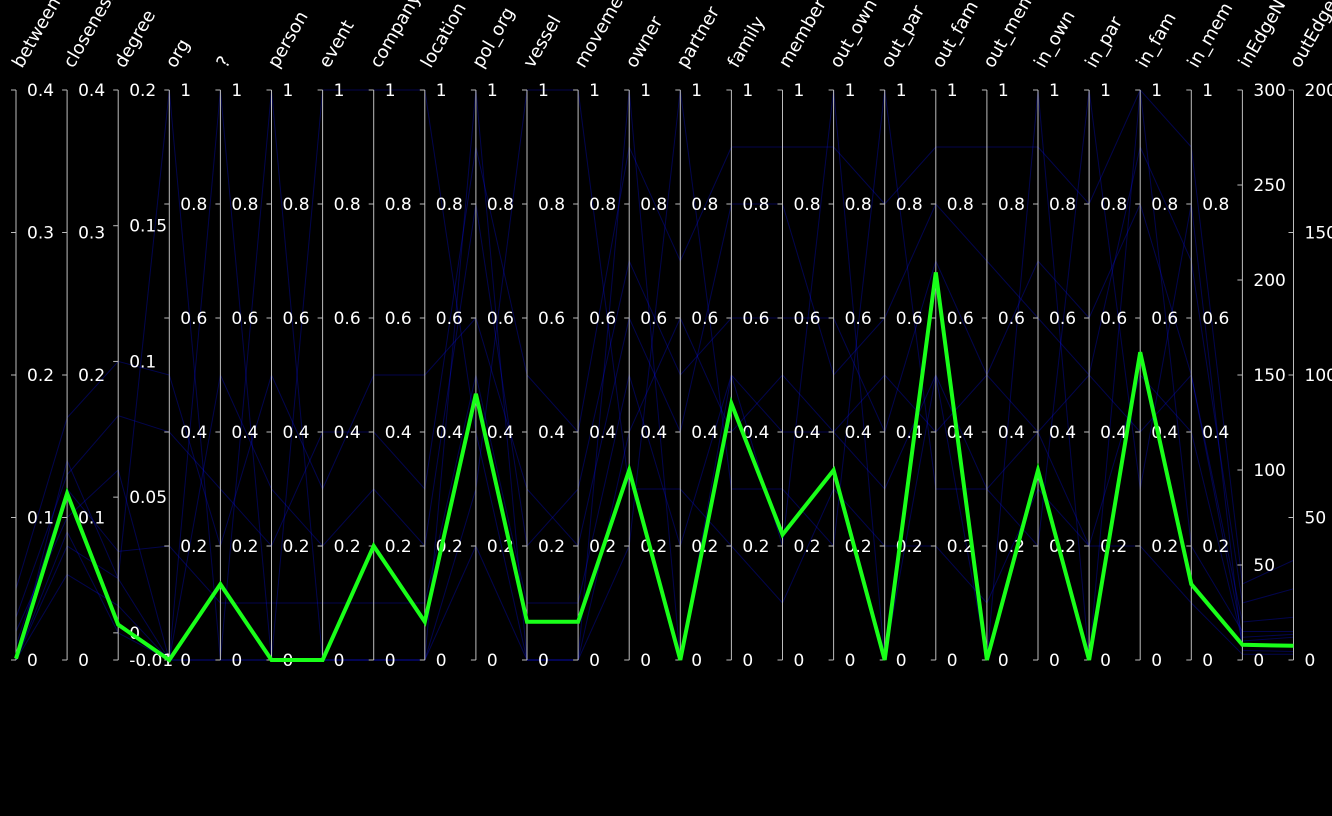 This screenshot has width=1332, height=816. I want to click on tick-label: 200, so click(1269, 281).